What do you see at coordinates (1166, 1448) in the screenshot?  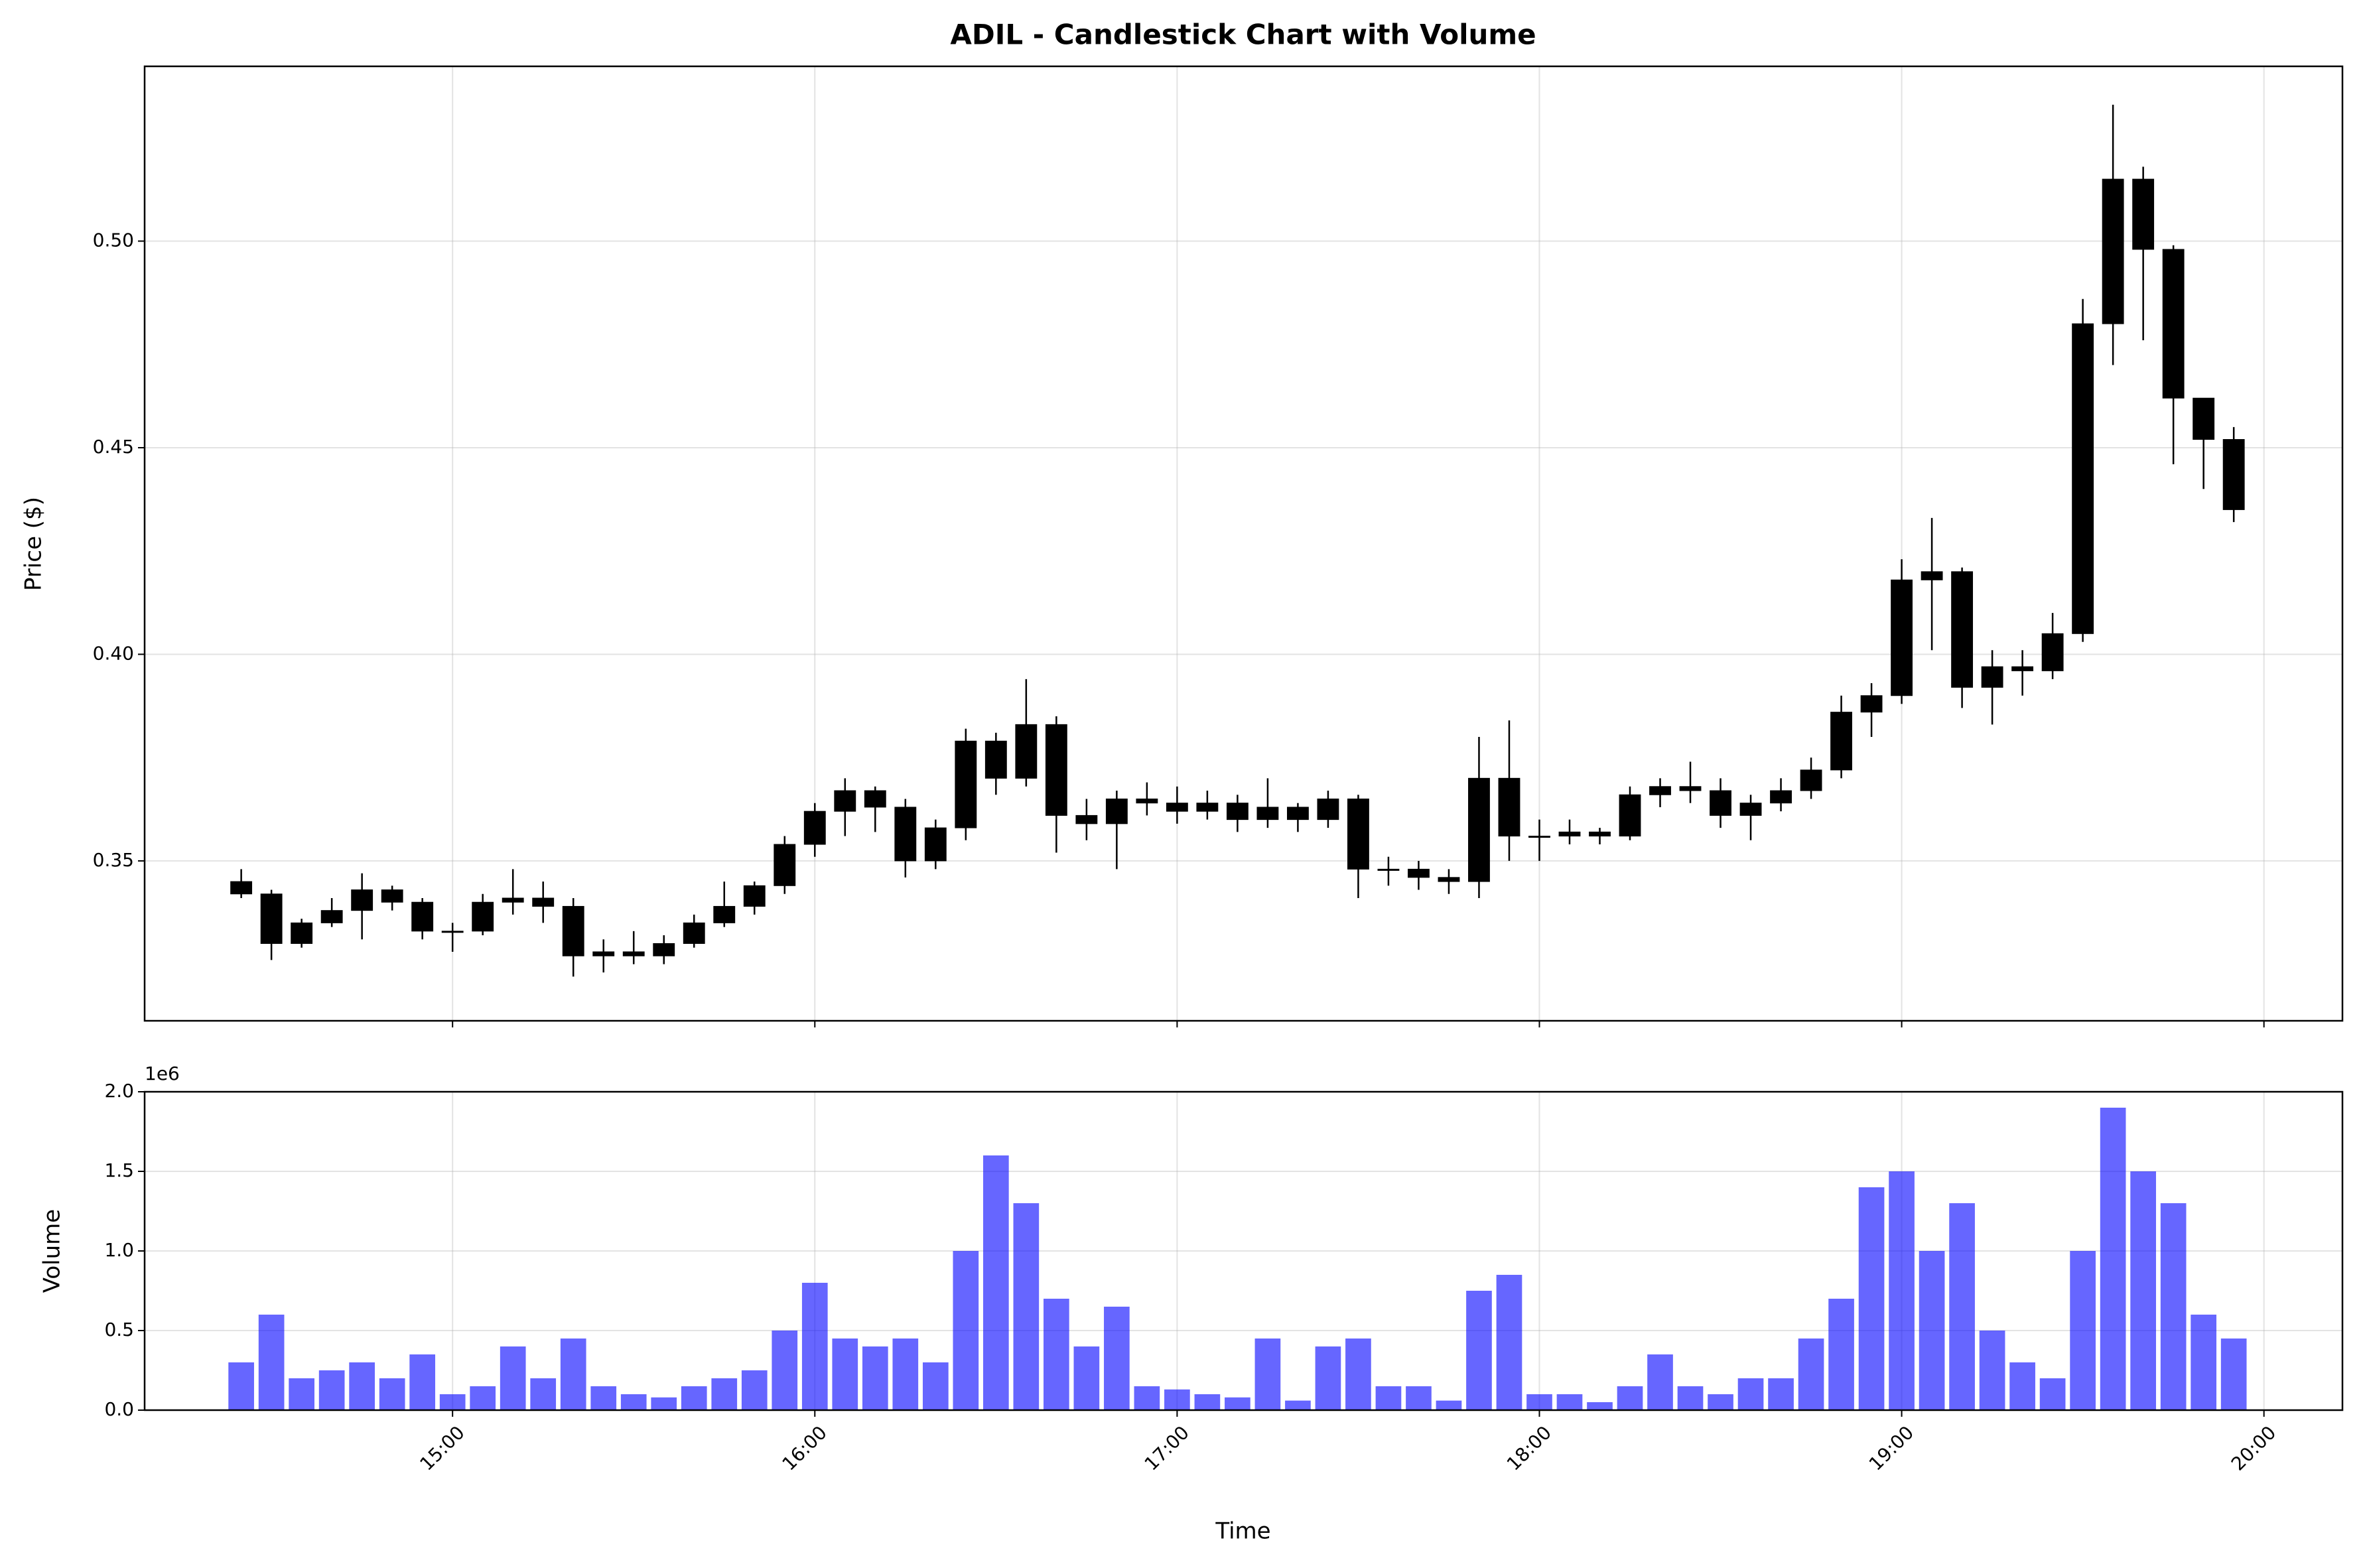 I see `x-tick-label: 17:00` at bounding box center [1166, 1448].